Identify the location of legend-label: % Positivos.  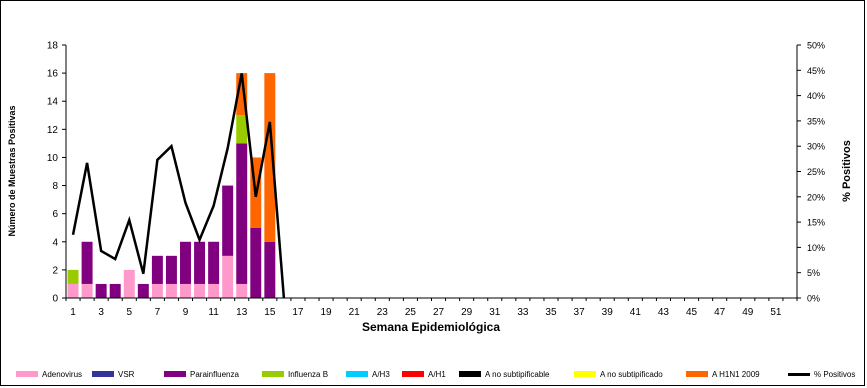
(835, 374).